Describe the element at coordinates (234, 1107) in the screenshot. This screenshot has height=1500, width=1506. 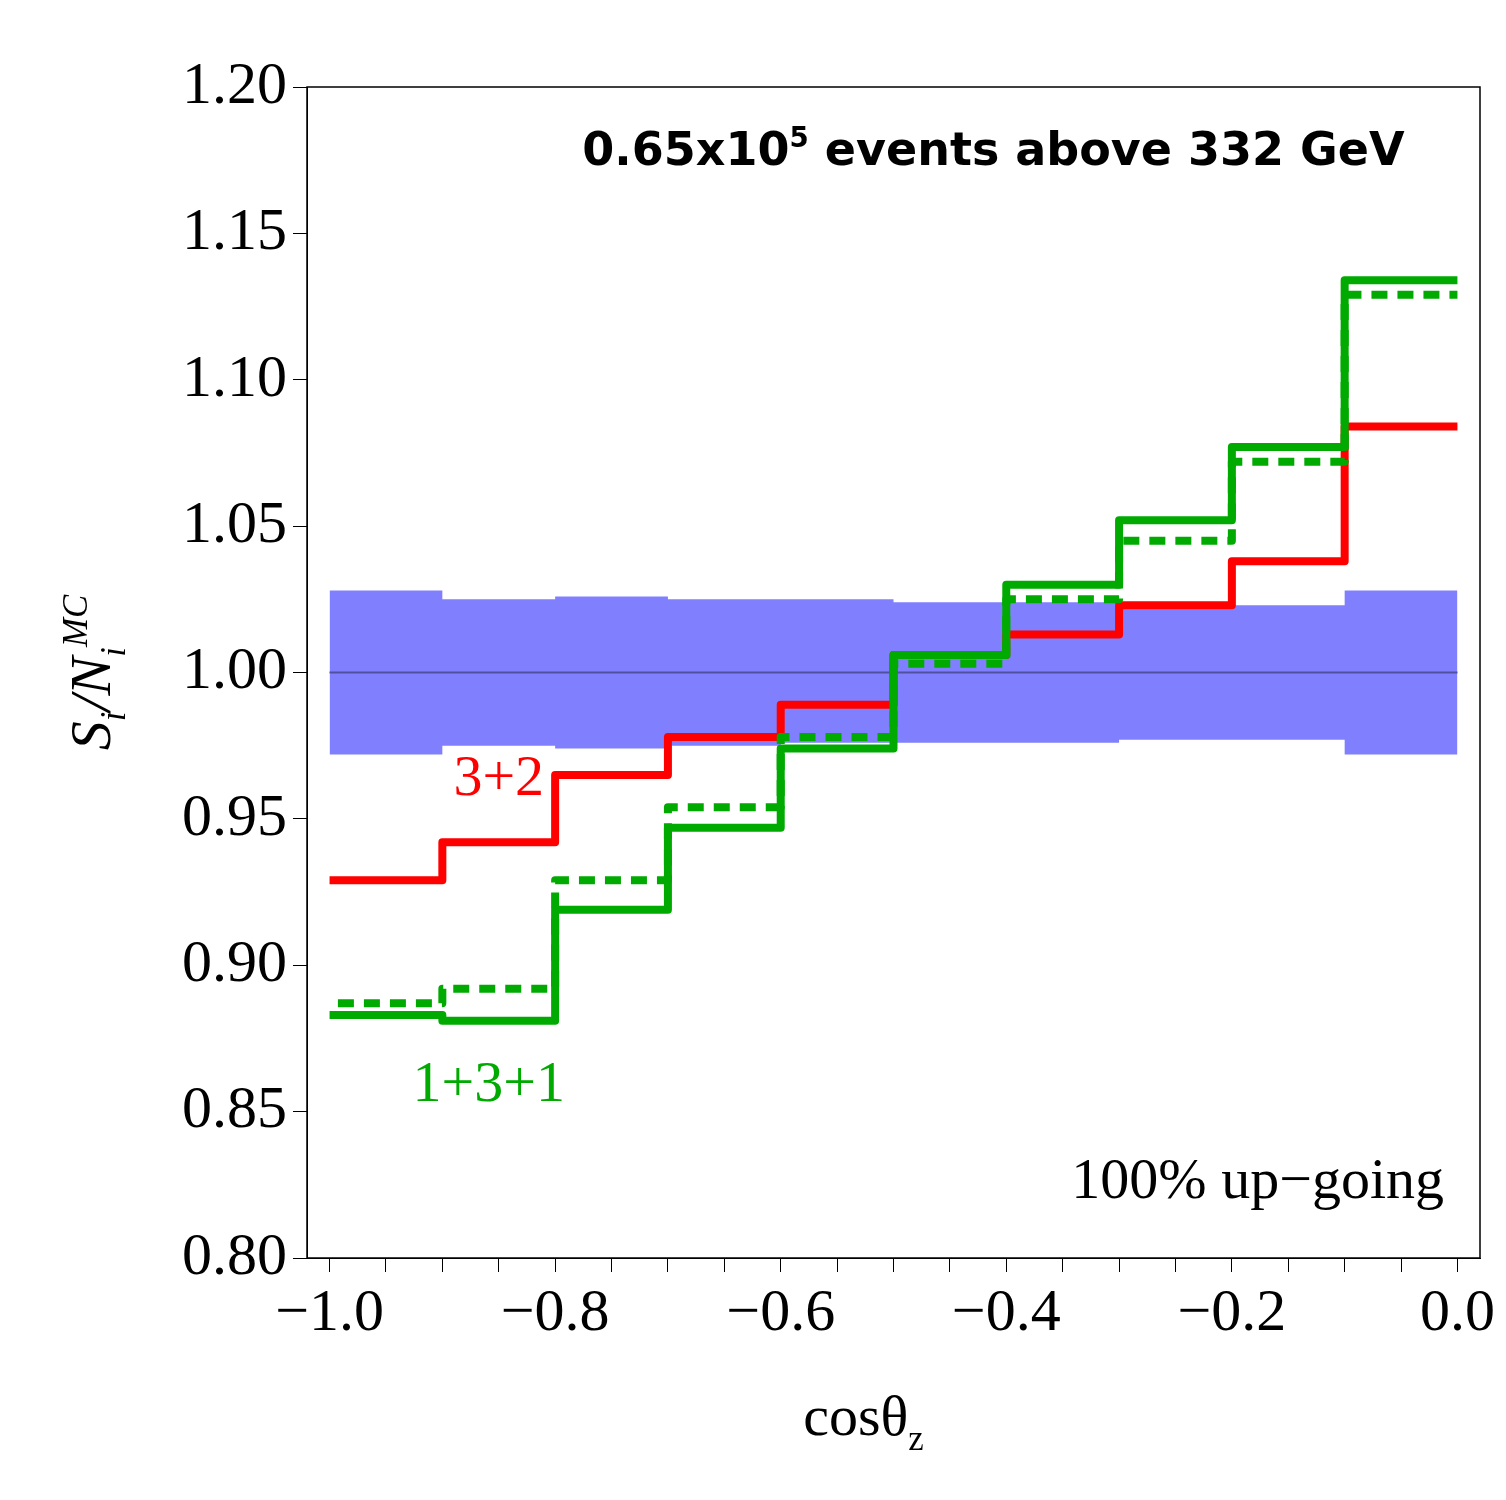
I see `y-tick-label: 0.85` at that location.